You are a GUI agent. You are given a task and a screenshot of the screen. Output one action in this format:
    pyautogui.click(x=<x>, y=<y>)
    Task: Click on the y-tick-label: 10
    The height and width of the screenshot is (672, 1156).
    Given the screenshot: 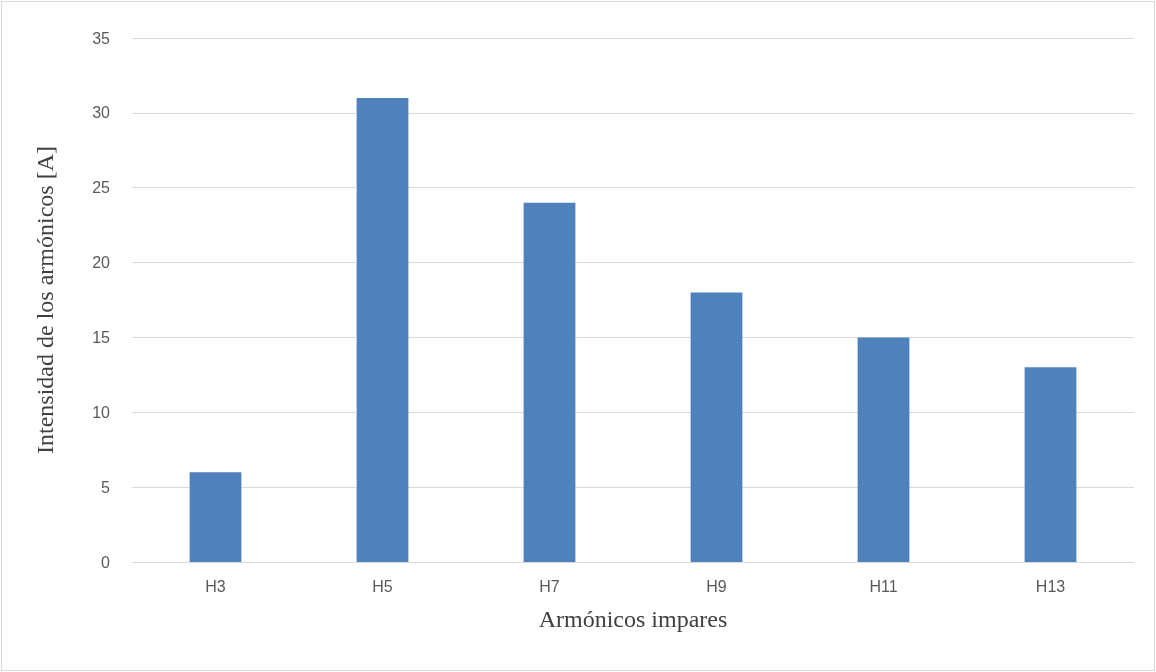 What is the action you would take?
    pyautogui.click(x=101, y=412)
    